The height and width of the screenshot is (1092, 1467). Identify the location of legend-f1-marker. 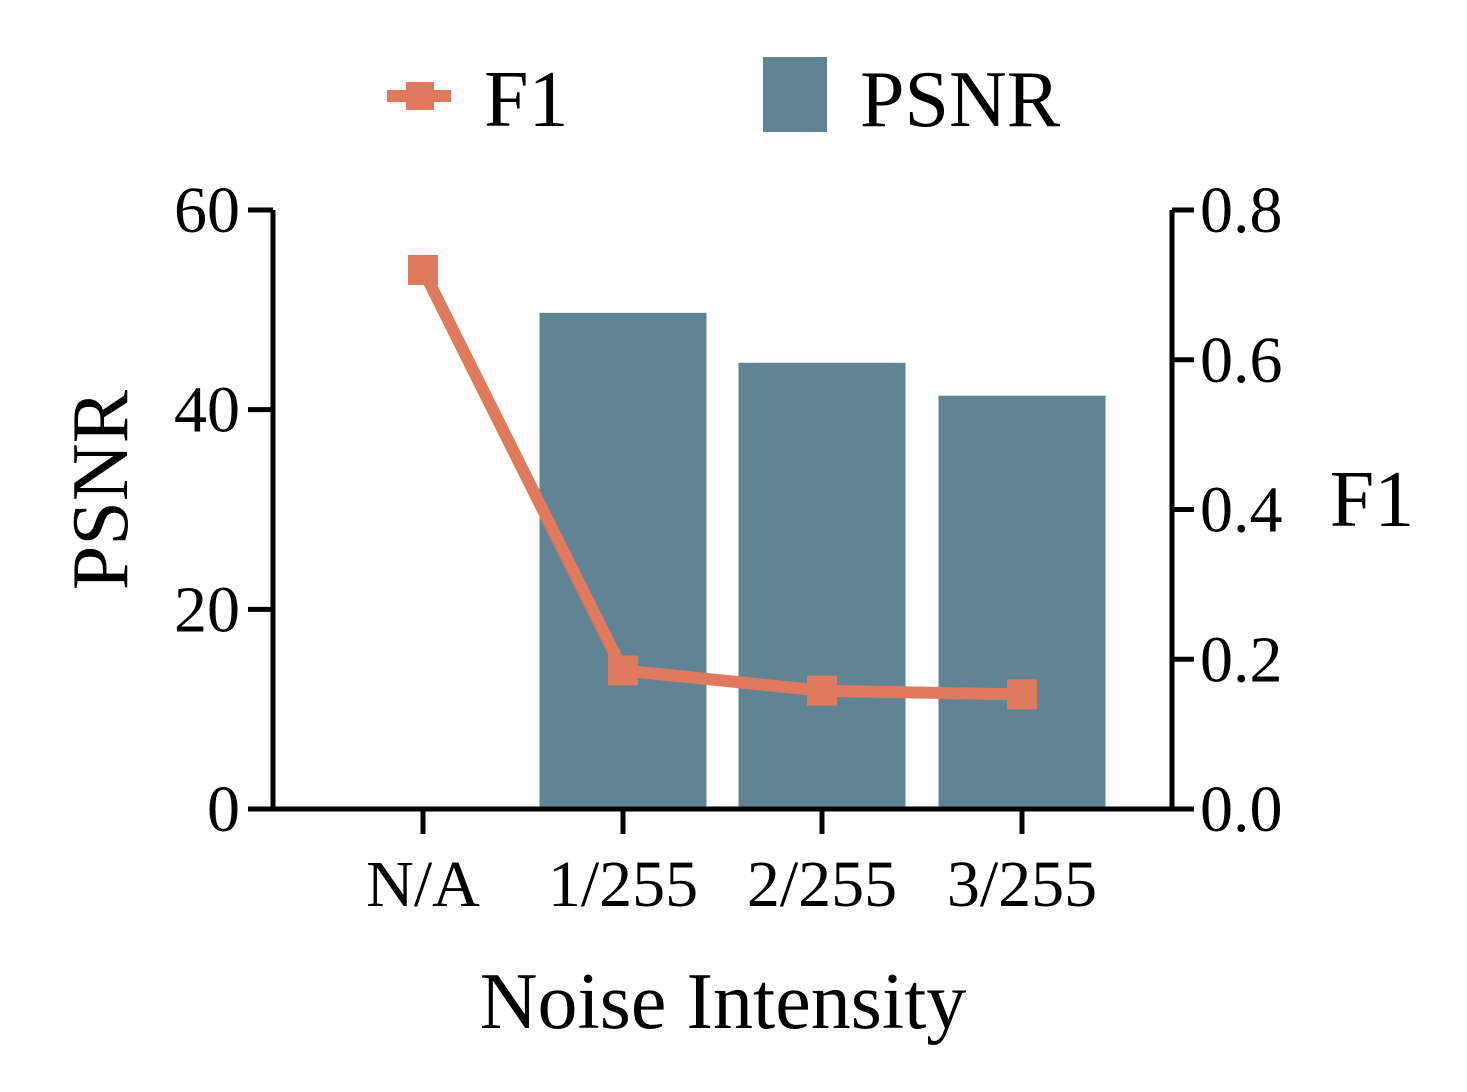
(420, 96).